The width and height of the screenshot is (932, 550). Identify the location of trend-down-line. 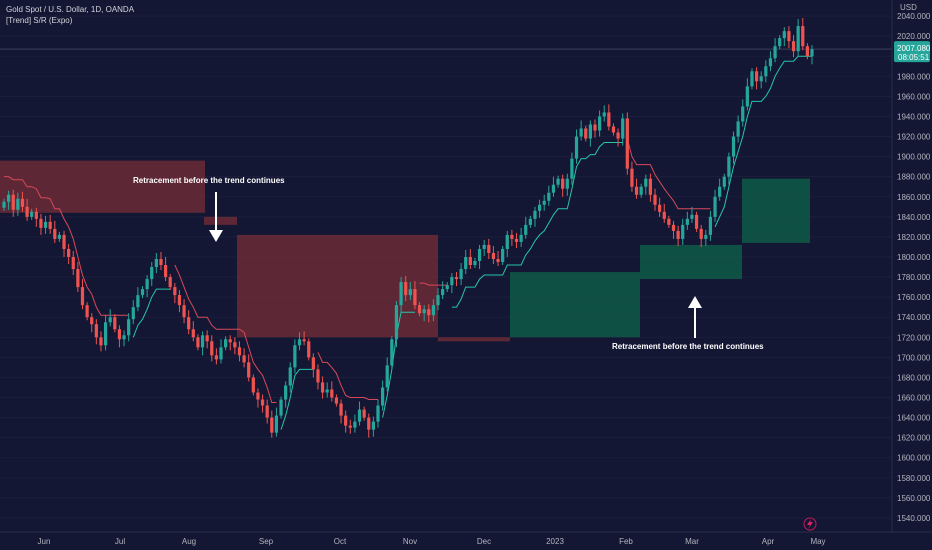
(66, 246).